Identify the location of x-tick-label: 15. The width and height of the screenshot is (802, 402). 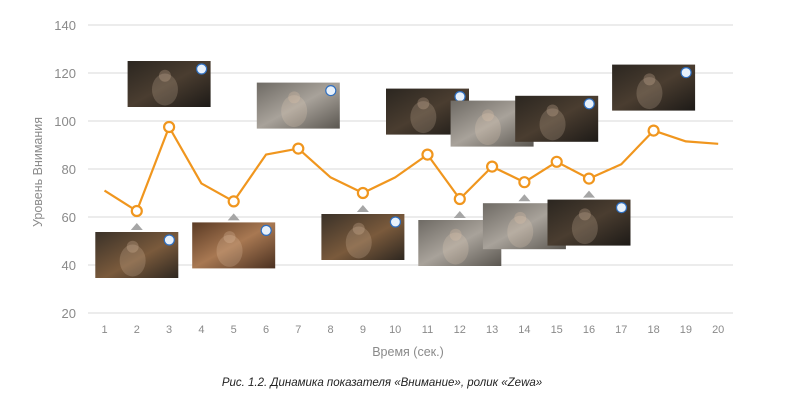
(557, 330).